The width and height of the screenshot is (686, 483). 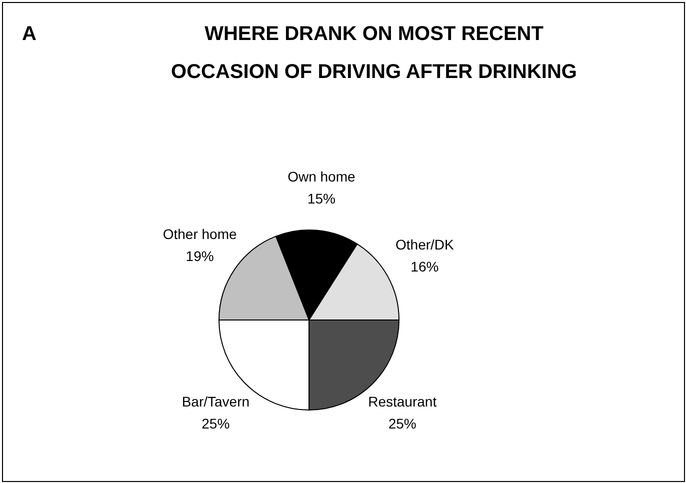 I want to click on text: A, so click(x=29, y=34).